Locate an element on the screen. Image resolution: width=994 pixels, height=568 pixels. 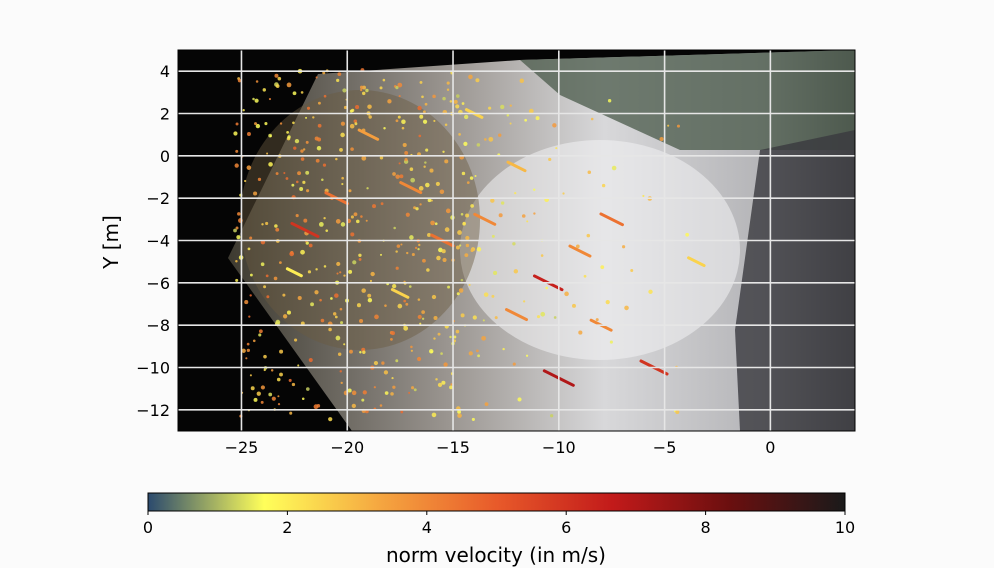
colorbar-tick-label: 10 is located at coordinates (845, 527).